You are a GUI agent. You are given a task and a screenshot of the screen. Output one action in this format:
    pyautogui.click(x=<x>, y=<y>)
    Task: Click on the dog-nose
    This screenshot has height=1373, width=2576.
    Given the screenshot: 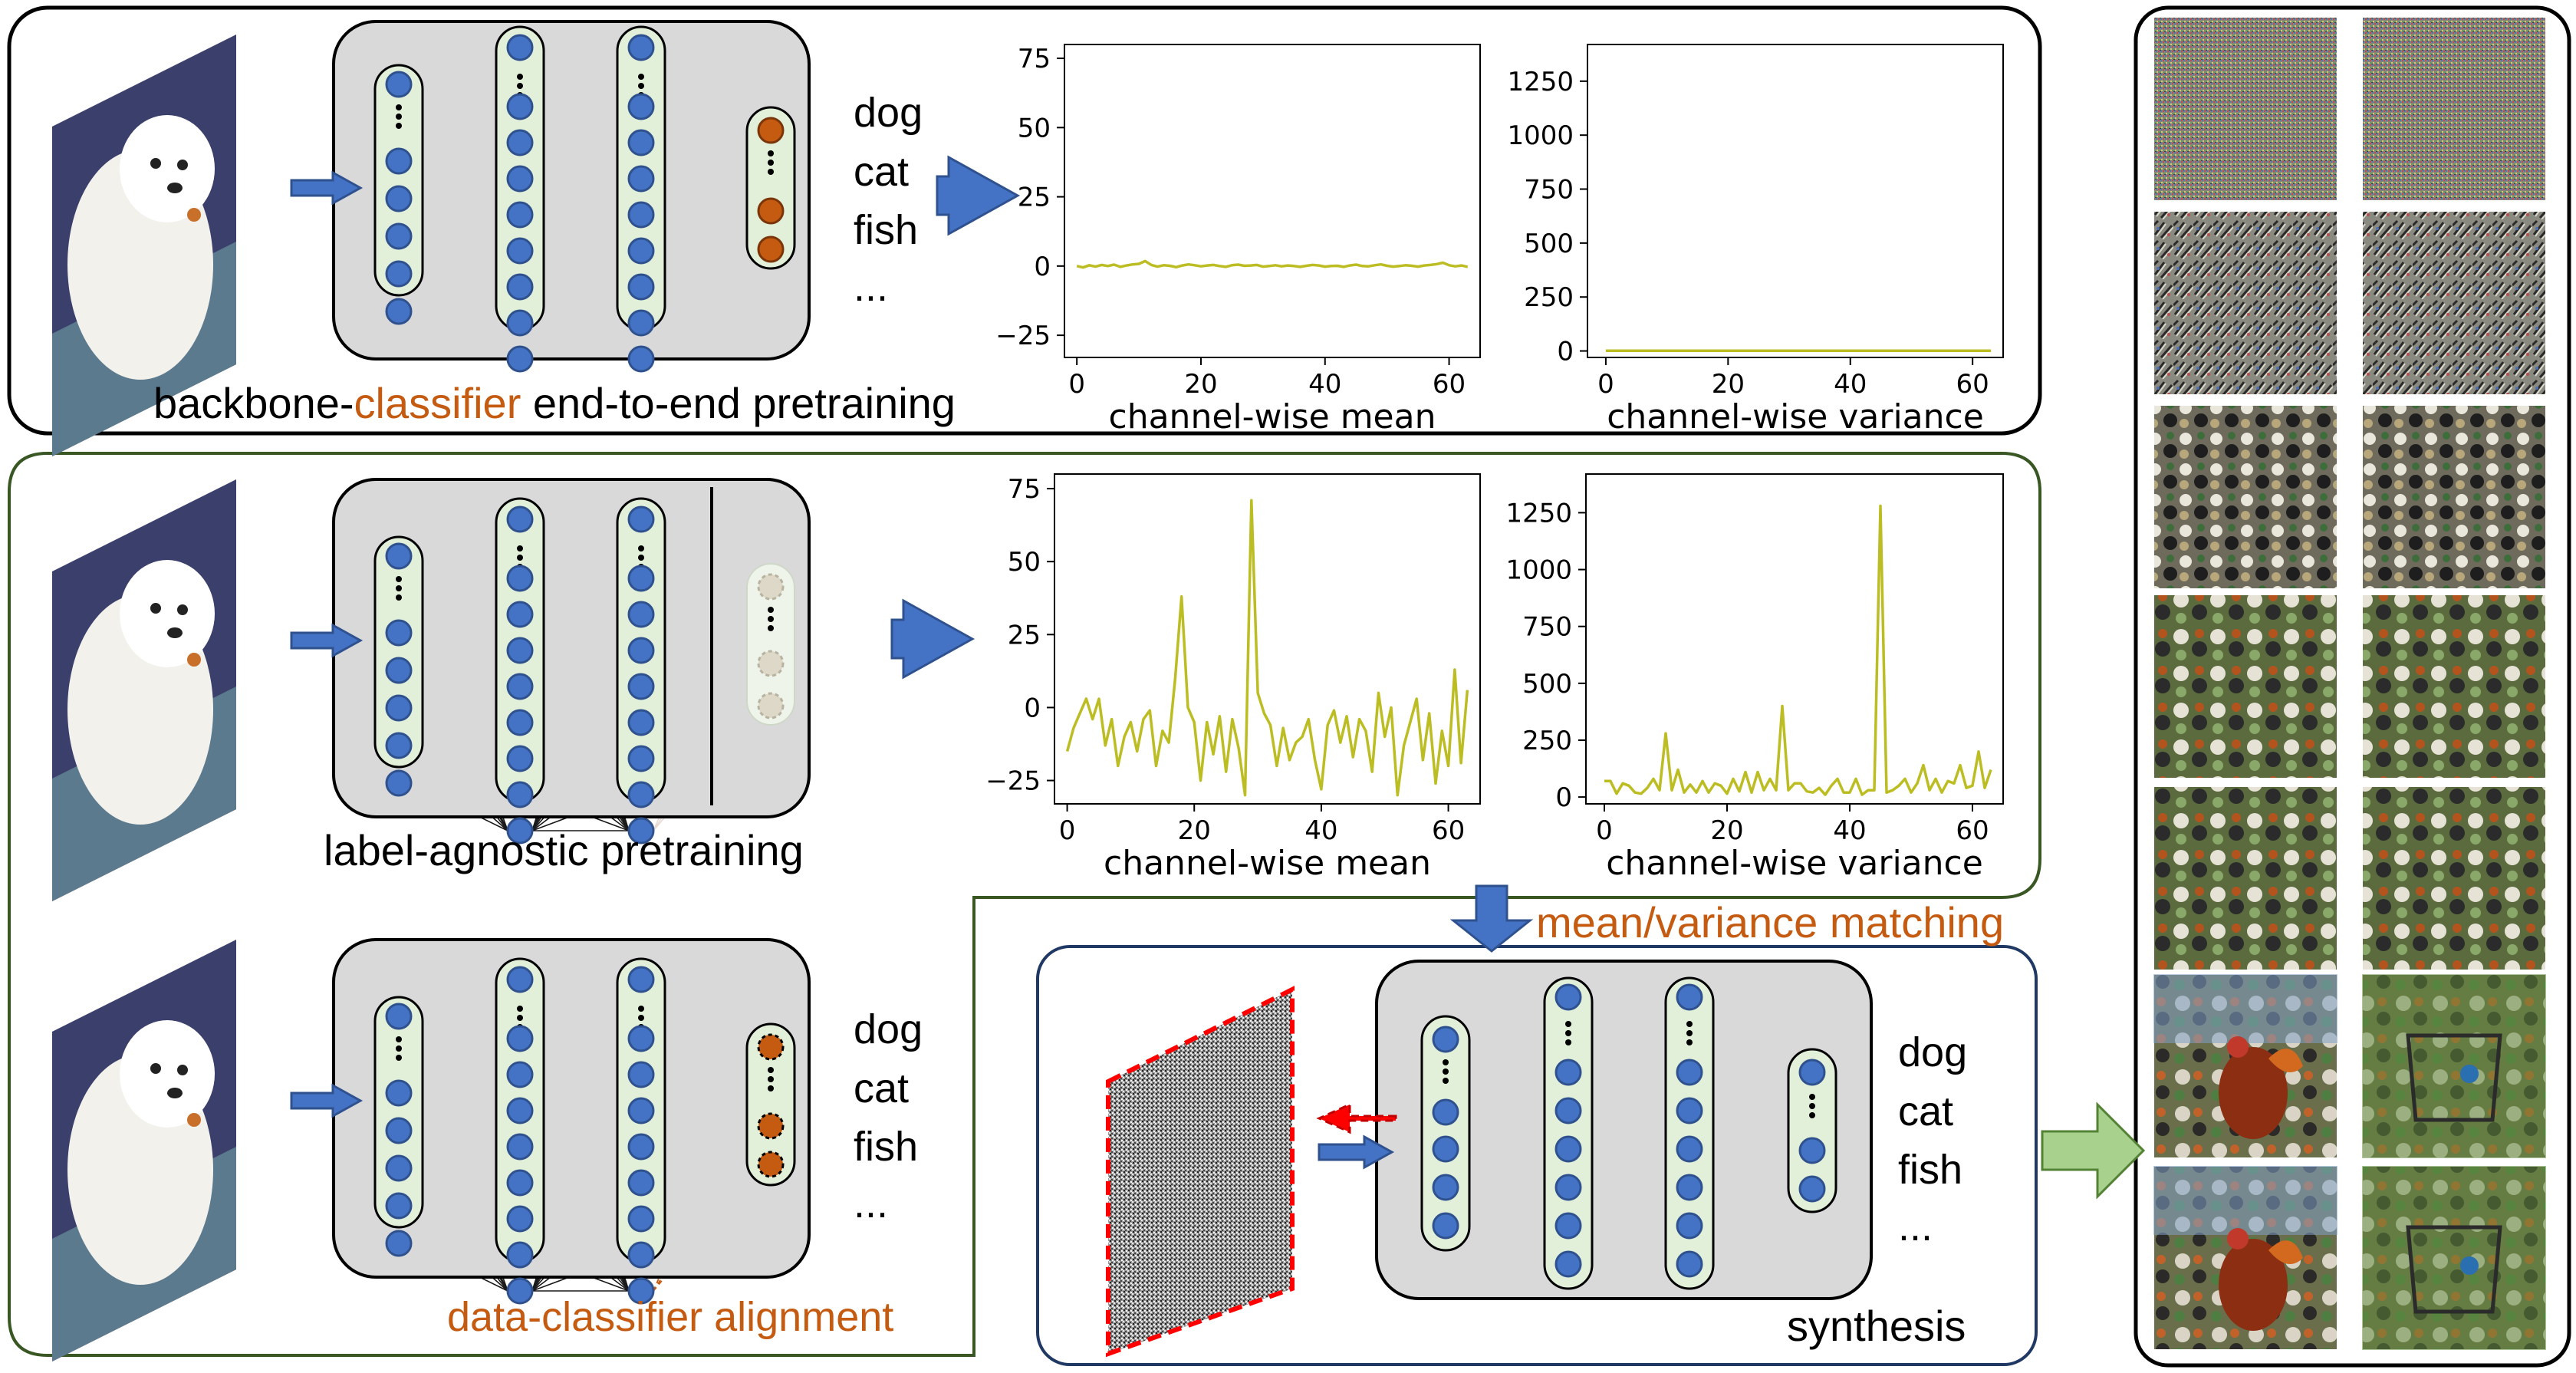 What is the action you would take?
    pyautogui.click(x=175, y=1093)
    